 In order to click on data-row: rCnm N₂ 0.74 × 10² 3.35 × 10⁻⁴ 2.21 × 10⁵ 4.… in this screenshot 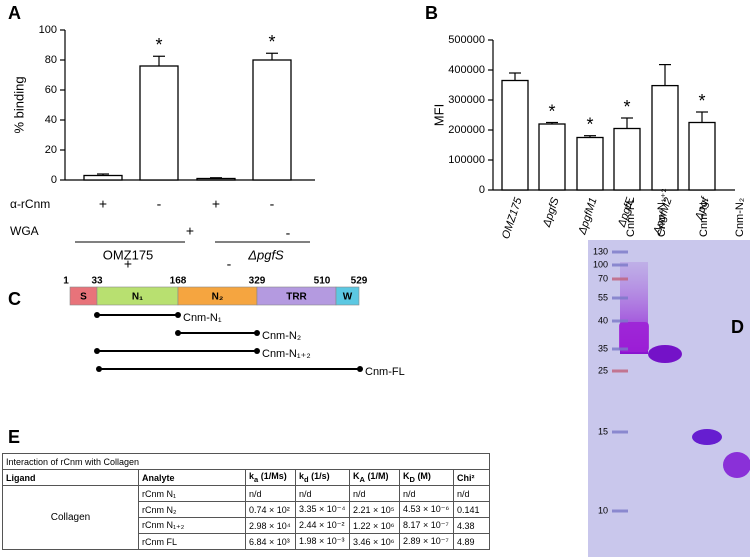, I will do `click(247, 509)`.